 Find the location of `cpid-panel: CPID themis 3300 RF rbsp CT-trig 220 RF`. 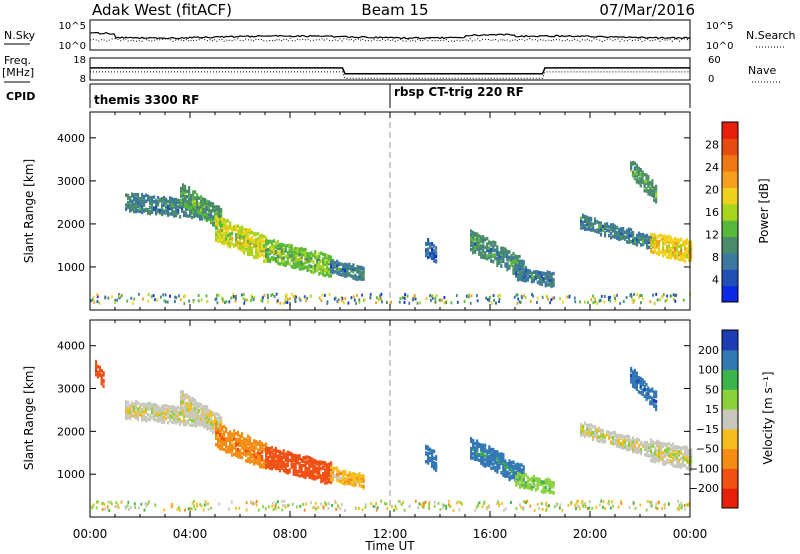

cpid-panel: CPID themis 3300 RF rbsp CT-trig 220 RF is located at coordinates (348, 95).